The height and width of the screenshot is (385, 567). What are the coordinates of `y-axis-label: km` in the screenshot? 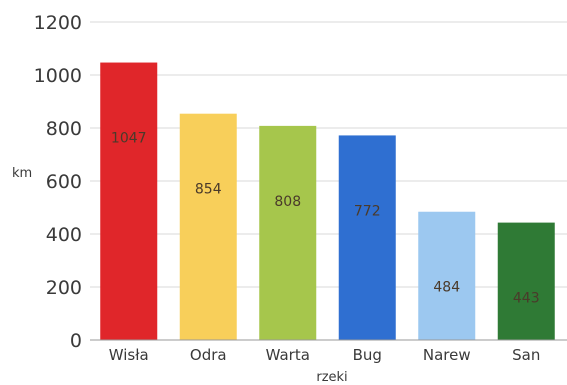 It's located at (22, 173).